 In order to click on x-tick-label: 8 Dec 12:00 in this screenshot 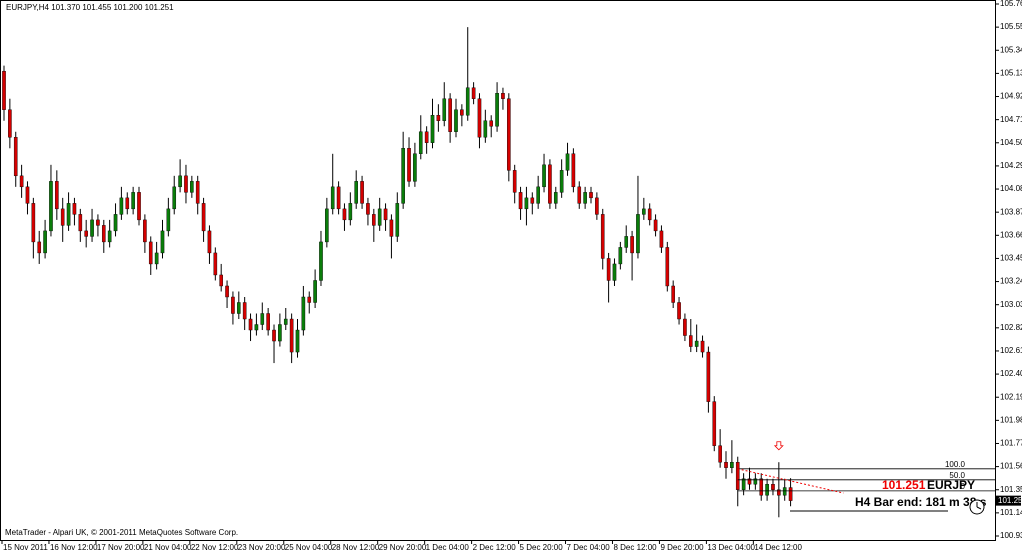, I will do `click(635, 547)`.